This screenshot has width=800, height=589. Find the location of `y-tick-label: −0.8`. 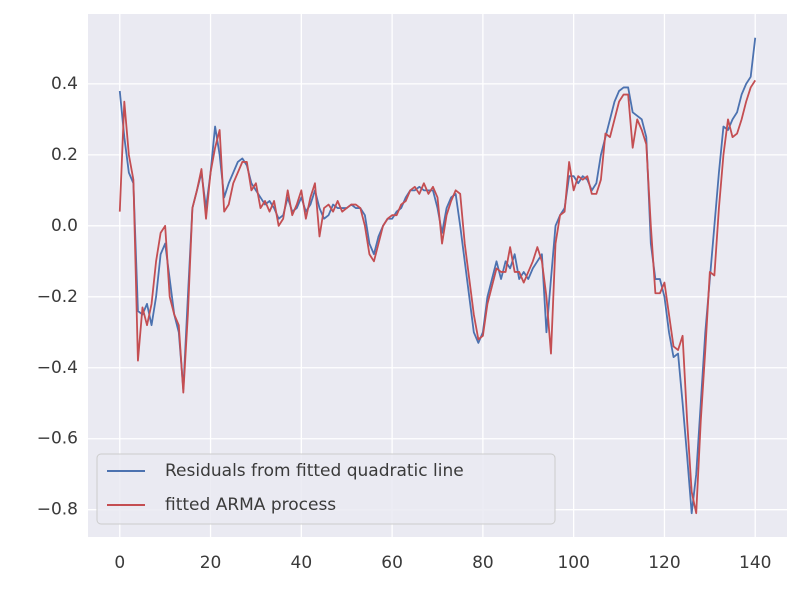

y-tick-label: −0.8 is located at coordinates (57, 510).